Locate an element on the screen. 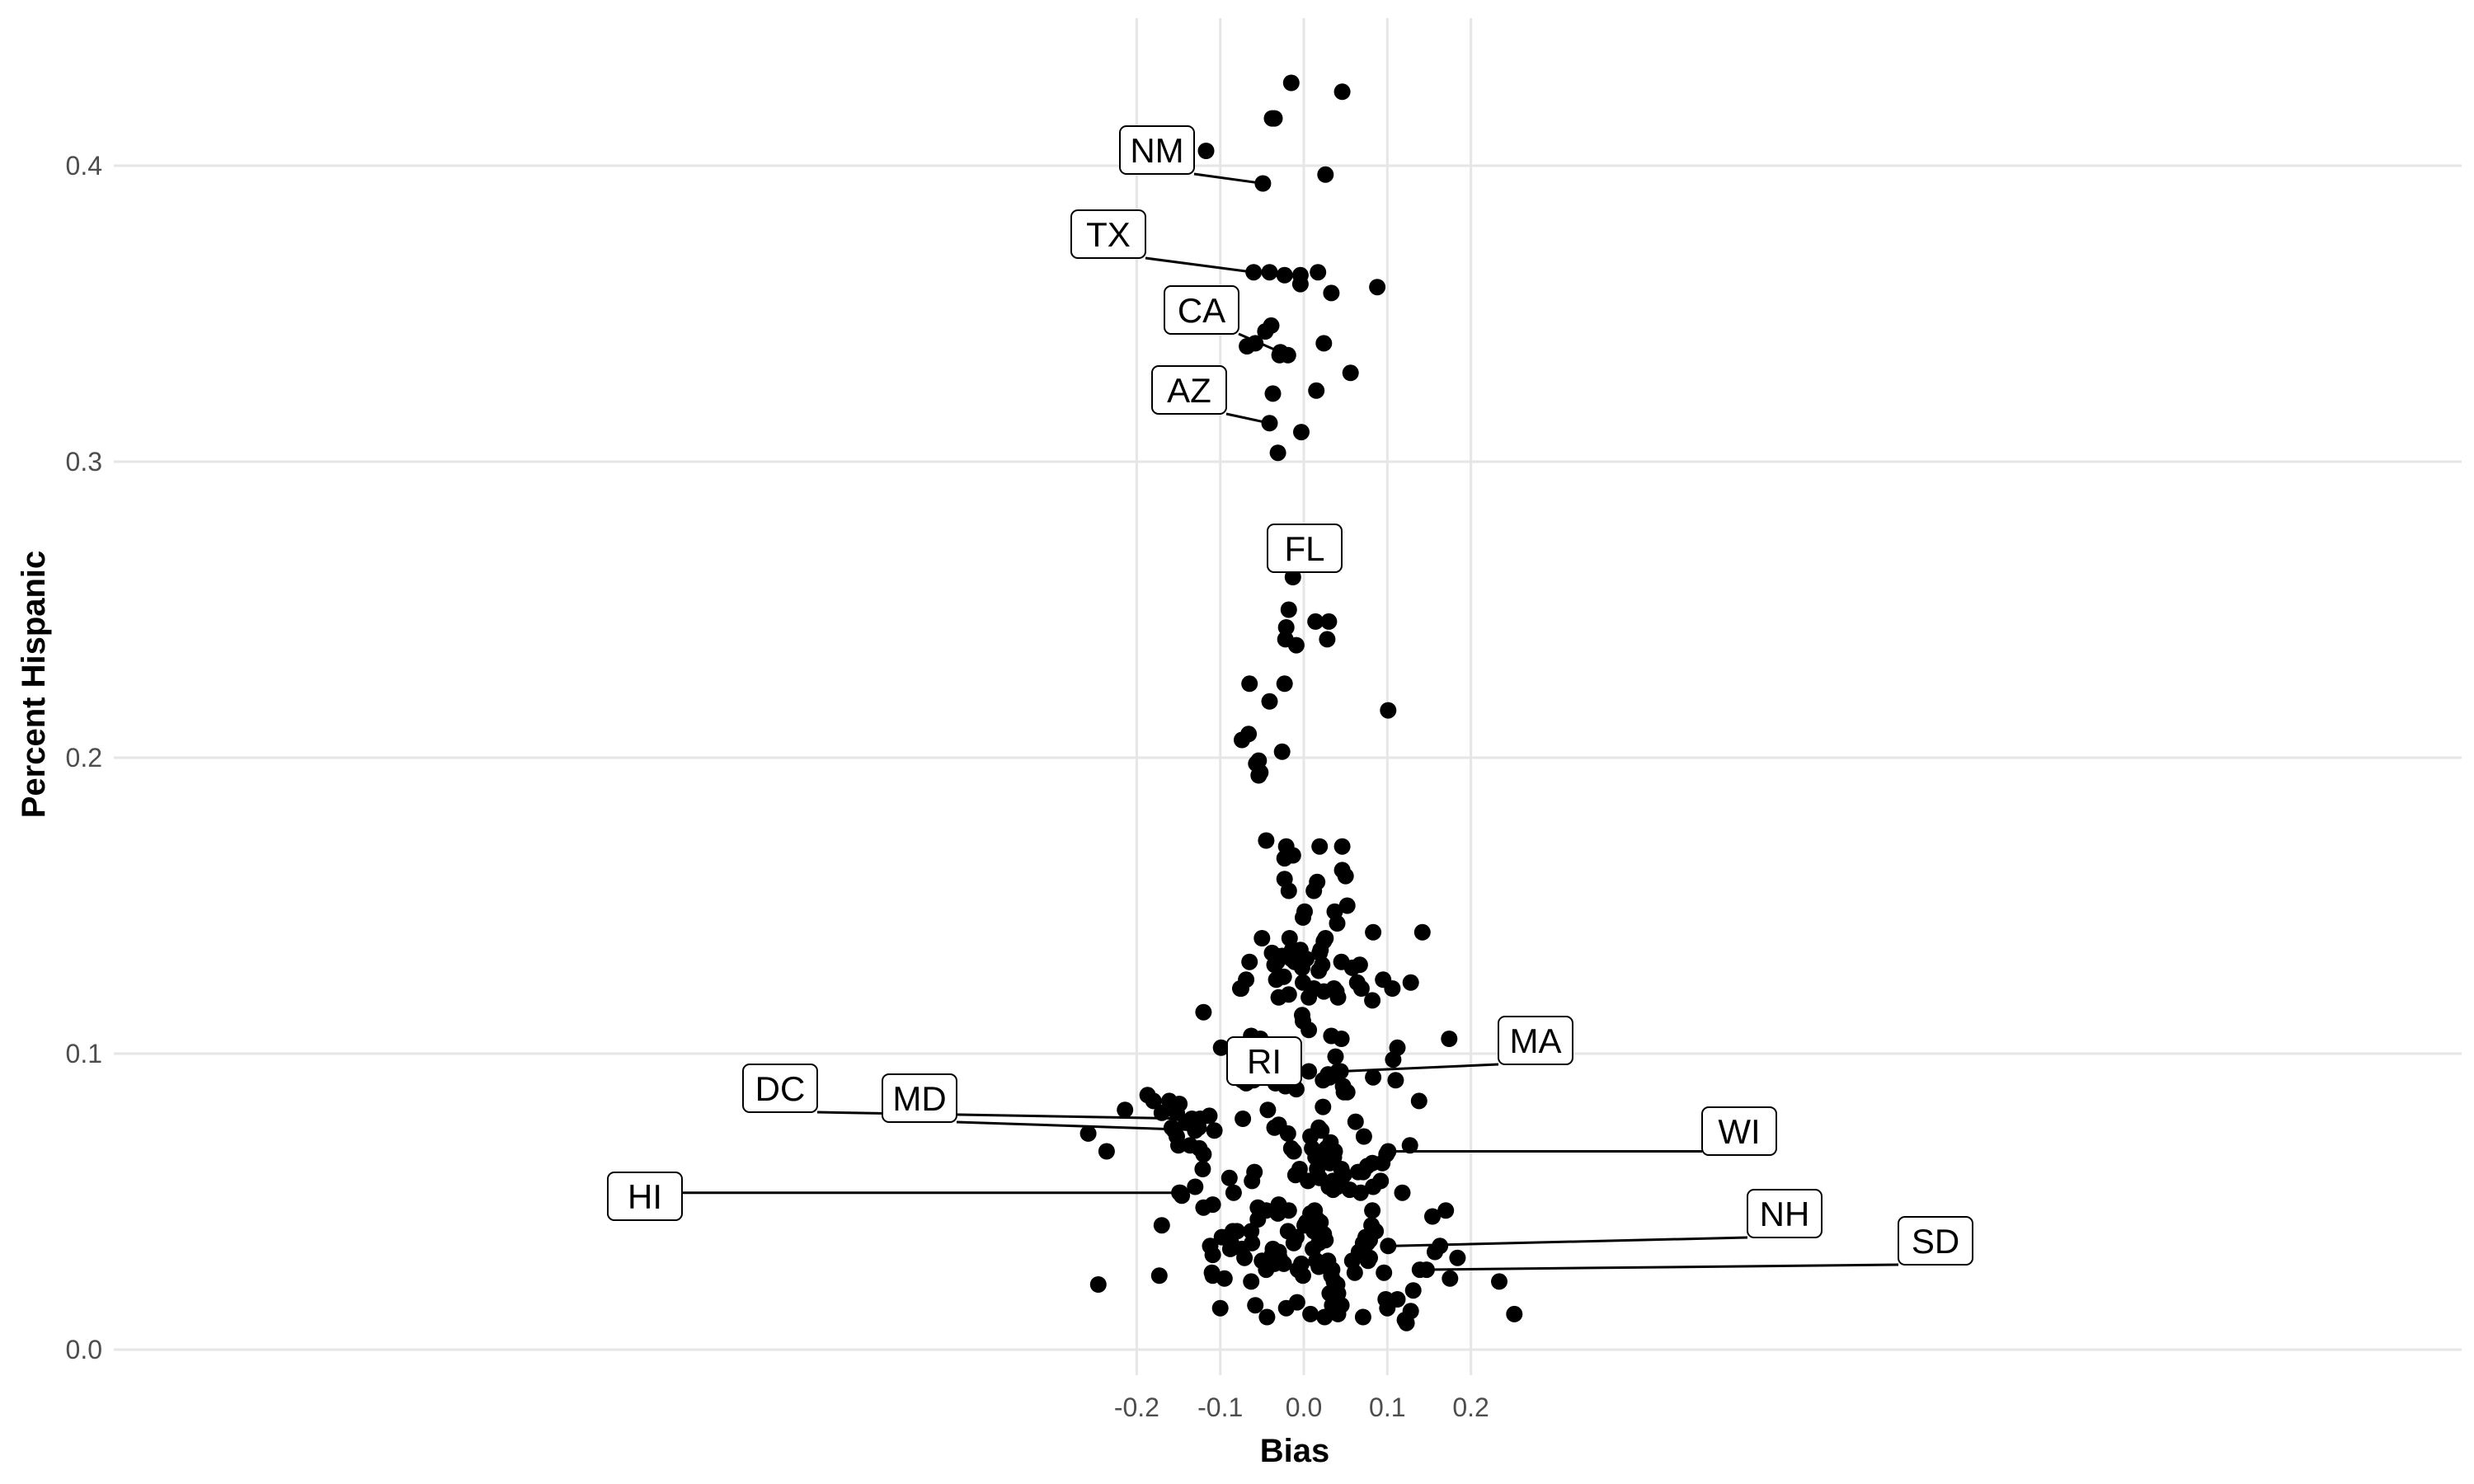 This screenshot has height=1484, width=2474. y-tick-label: 0.4 is located at coordinates (84, 166).